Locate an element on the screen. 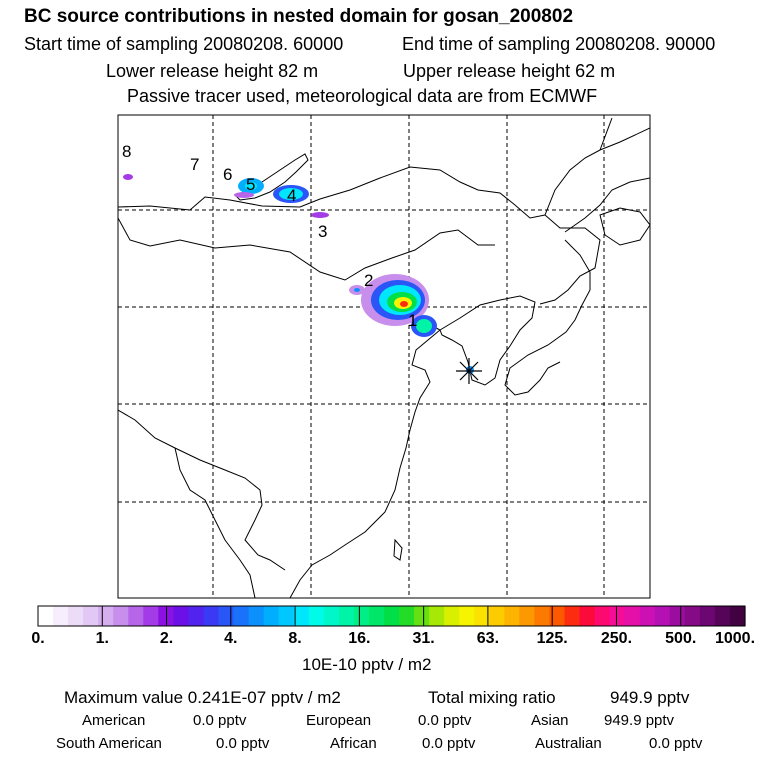  colorbar-tick-label: 63. is located at coordinates (488, 638).